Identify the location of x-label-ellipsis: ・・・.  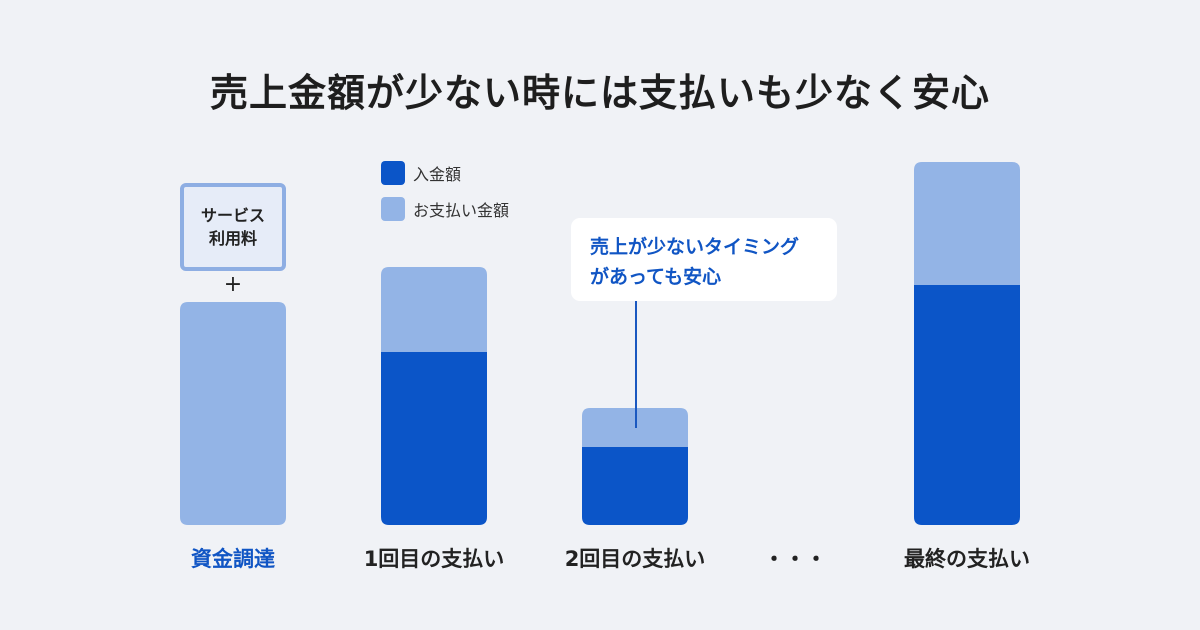
(795, 559).